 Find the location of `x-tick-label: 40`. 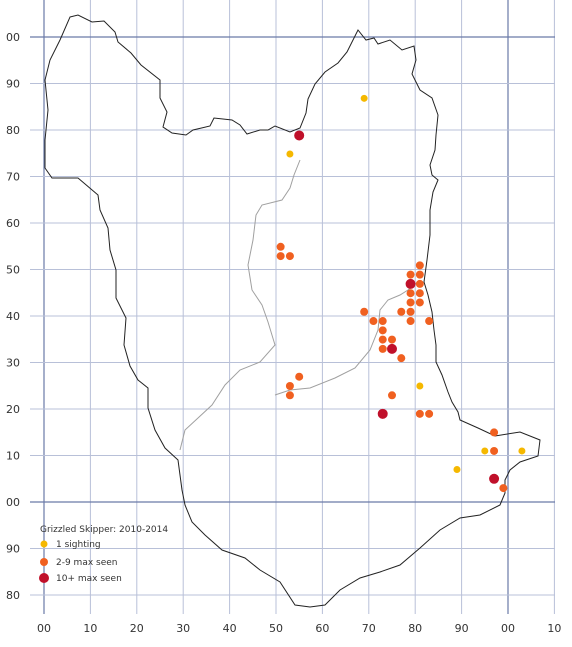

x-tick-label: 40 is located at coordinates (230, 628).